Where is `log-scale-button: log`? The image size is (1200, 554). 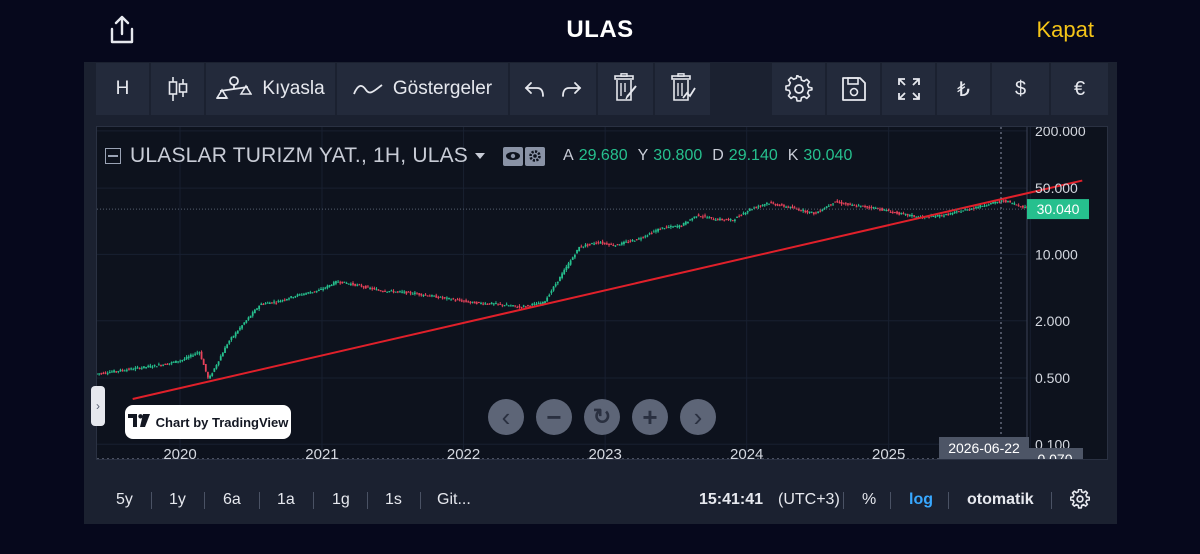 log-scale-button: log is located at coordinates (921, 499).